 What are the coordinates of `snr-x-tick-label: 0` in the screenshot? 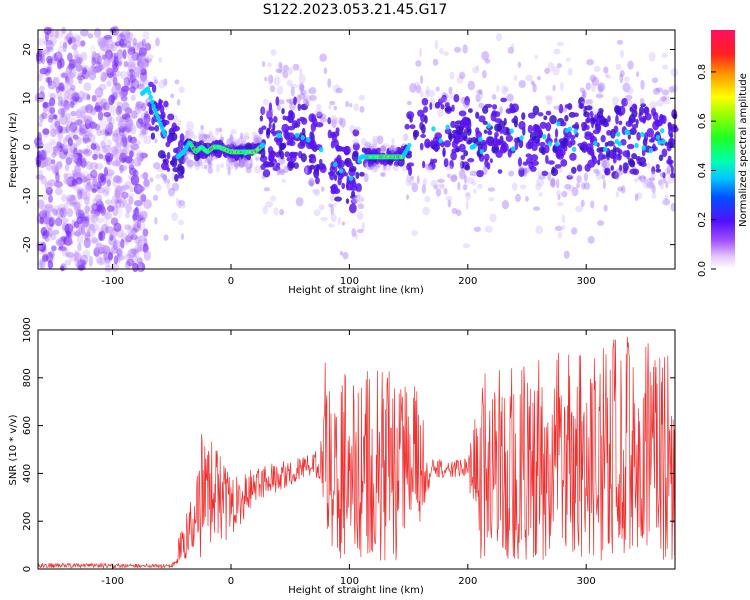 It's located at (231, 581).